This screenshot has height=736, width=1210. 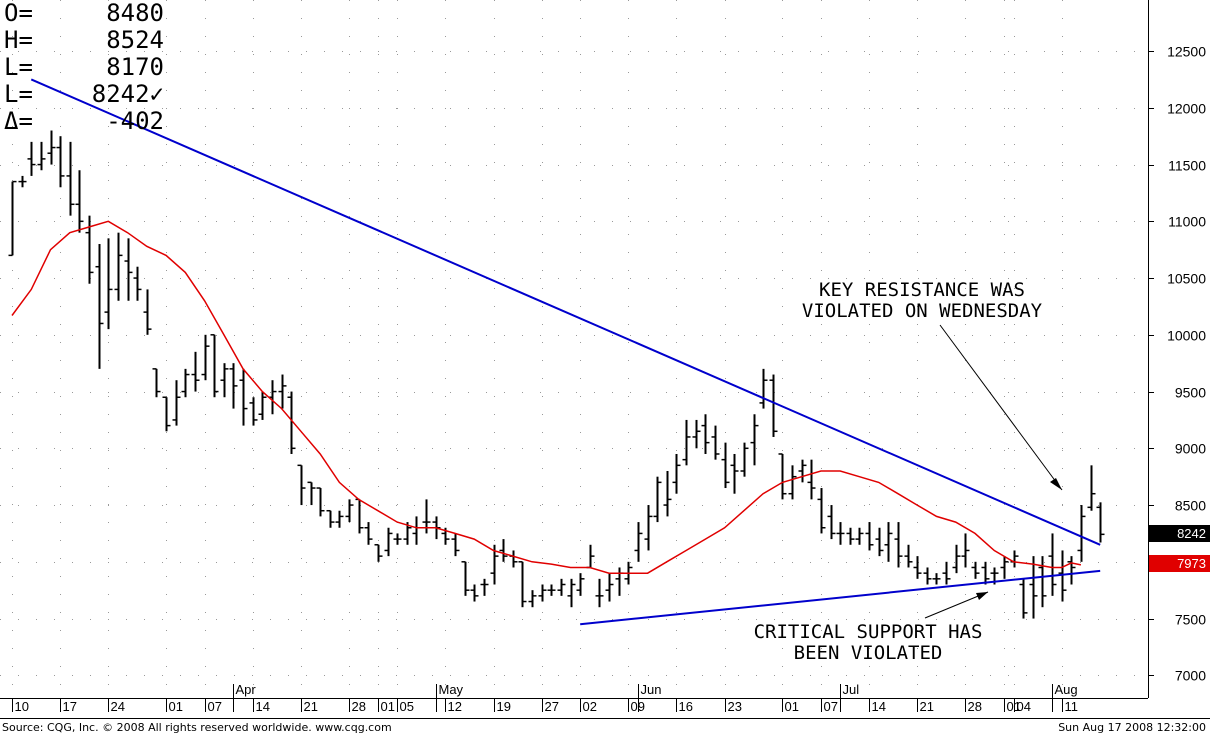 What do you see at coordinates (735, 706) in the screenshot?
I see `date-tick-label: 23` at bounding box center [735, 706].